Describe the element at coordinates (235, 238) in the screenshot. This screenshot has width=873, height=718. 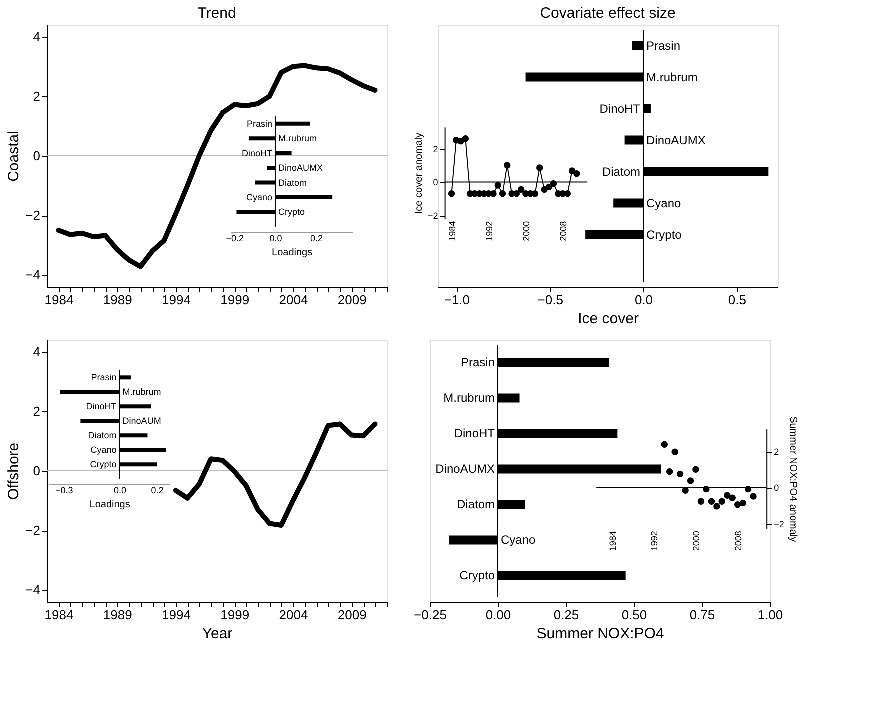
I see `x-tick-label: −0.2` at that location.